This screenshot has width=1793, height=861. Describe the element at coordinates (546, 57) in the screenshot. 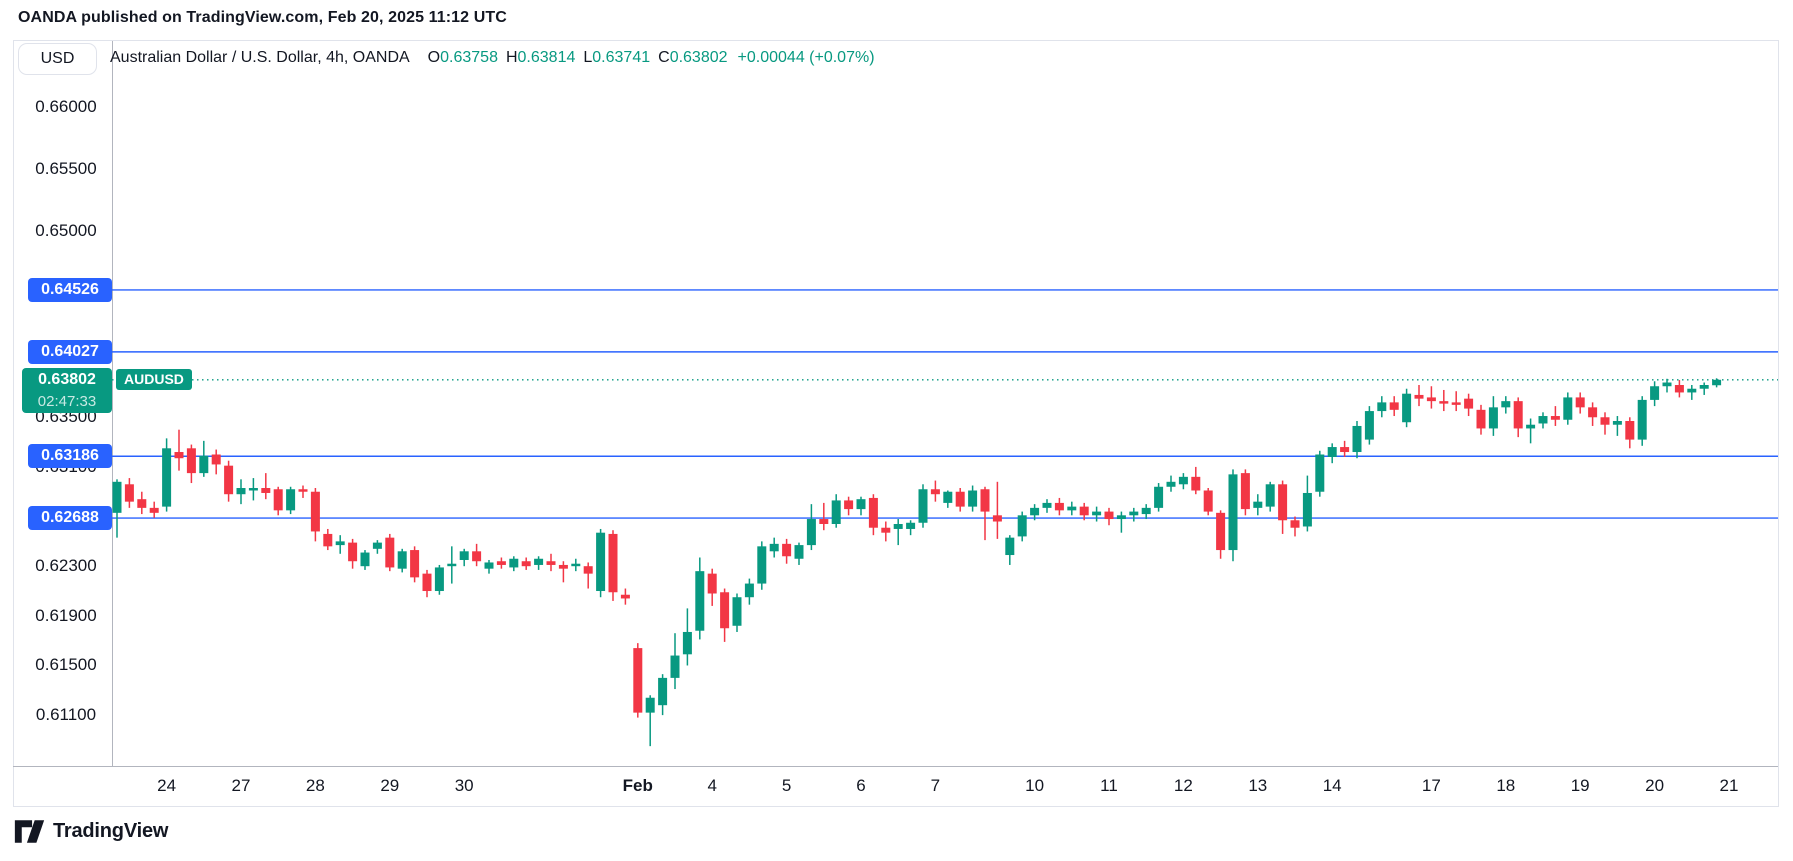

I see `high-value: 0.63814` at that location.